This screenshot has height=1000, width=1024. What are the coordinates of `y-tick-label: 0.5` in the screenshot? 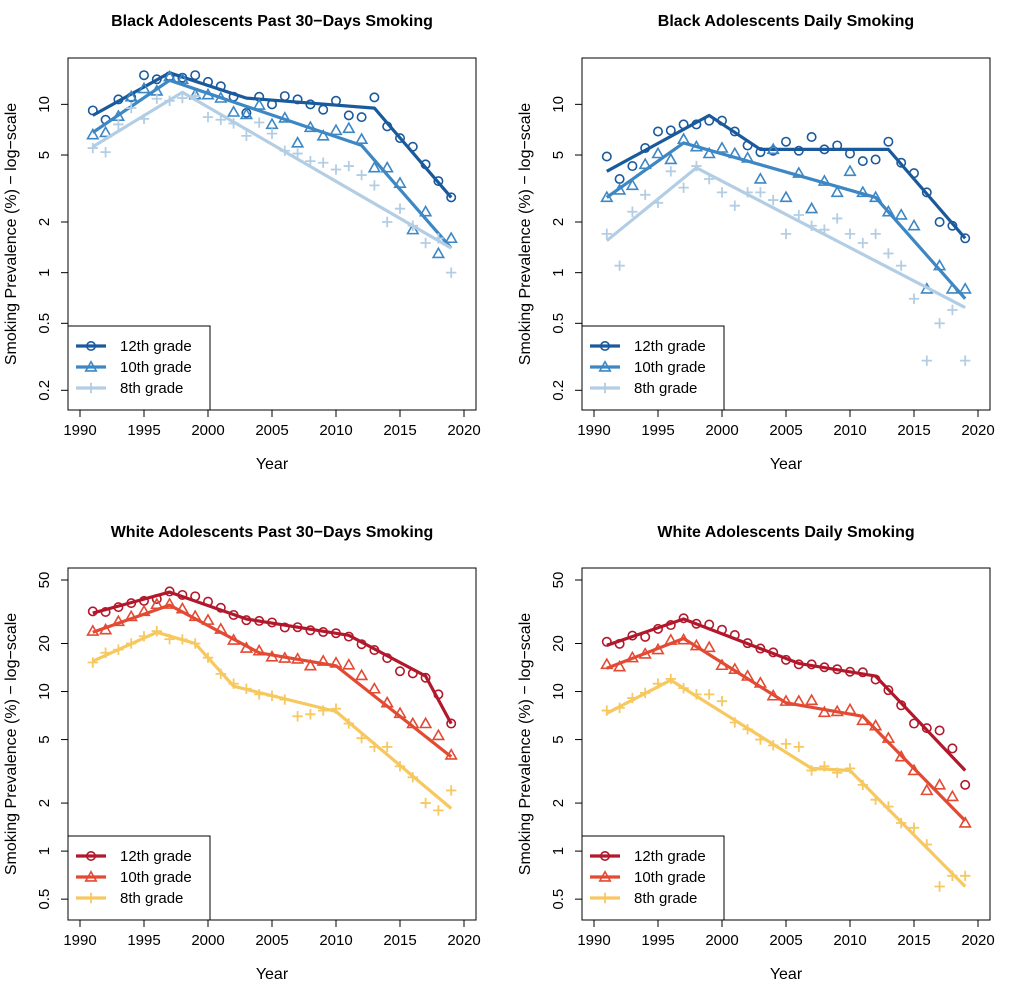 It's located at (558, 323).